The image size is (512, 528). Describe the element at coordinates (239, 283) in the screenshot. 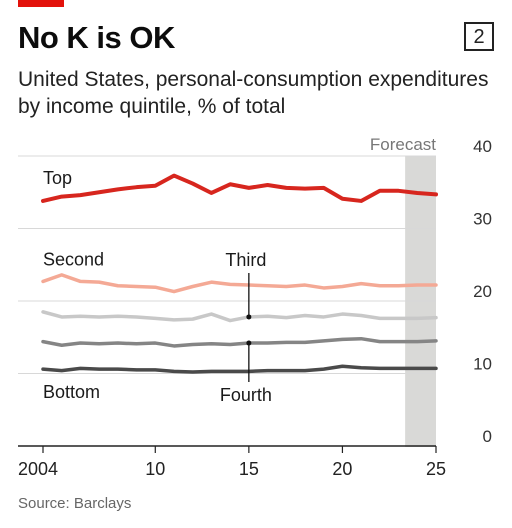

I see `series-line-second` at that location.